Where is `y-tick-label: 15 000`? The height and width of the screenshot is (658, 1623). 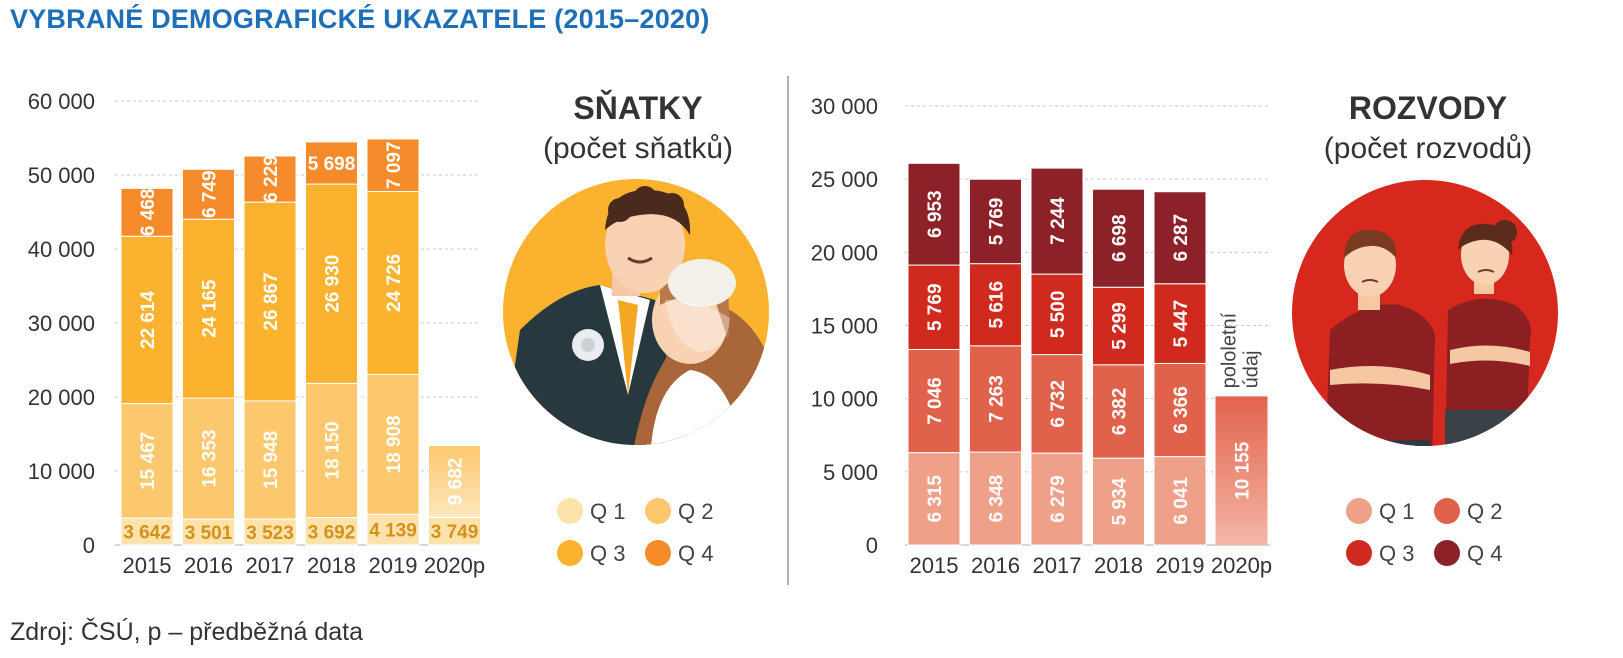 y-tick-label: 15 000 is located at coordinates (844, 326).